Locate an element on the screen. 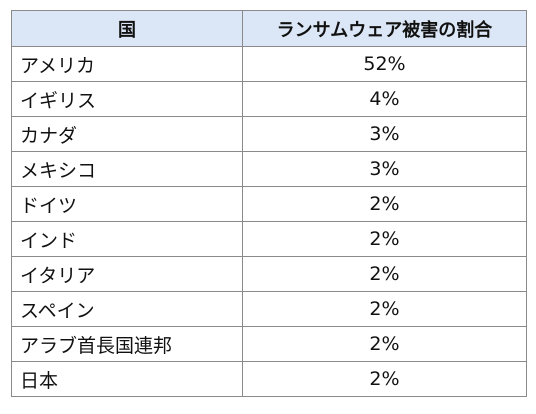  table-row: イギリス 4% is located at coordinates (269, 99).